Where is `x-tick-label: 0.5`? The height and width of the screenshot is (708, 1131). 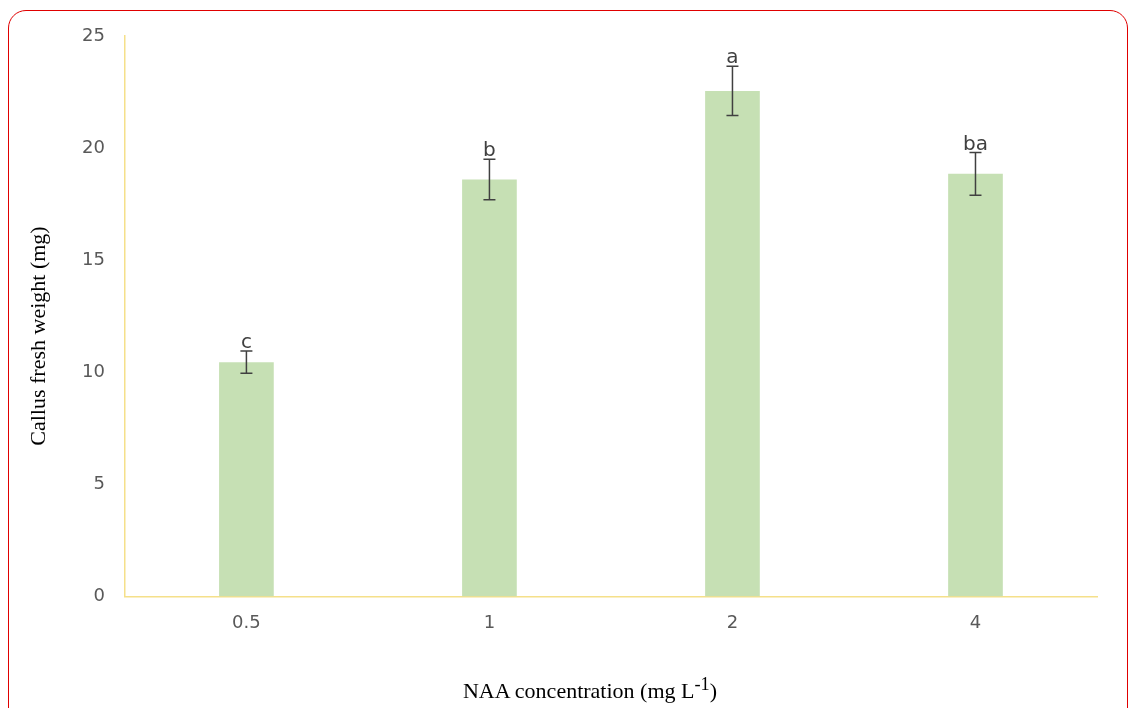
x-tick-label: 0.5 is located at coordinates (246, 621).